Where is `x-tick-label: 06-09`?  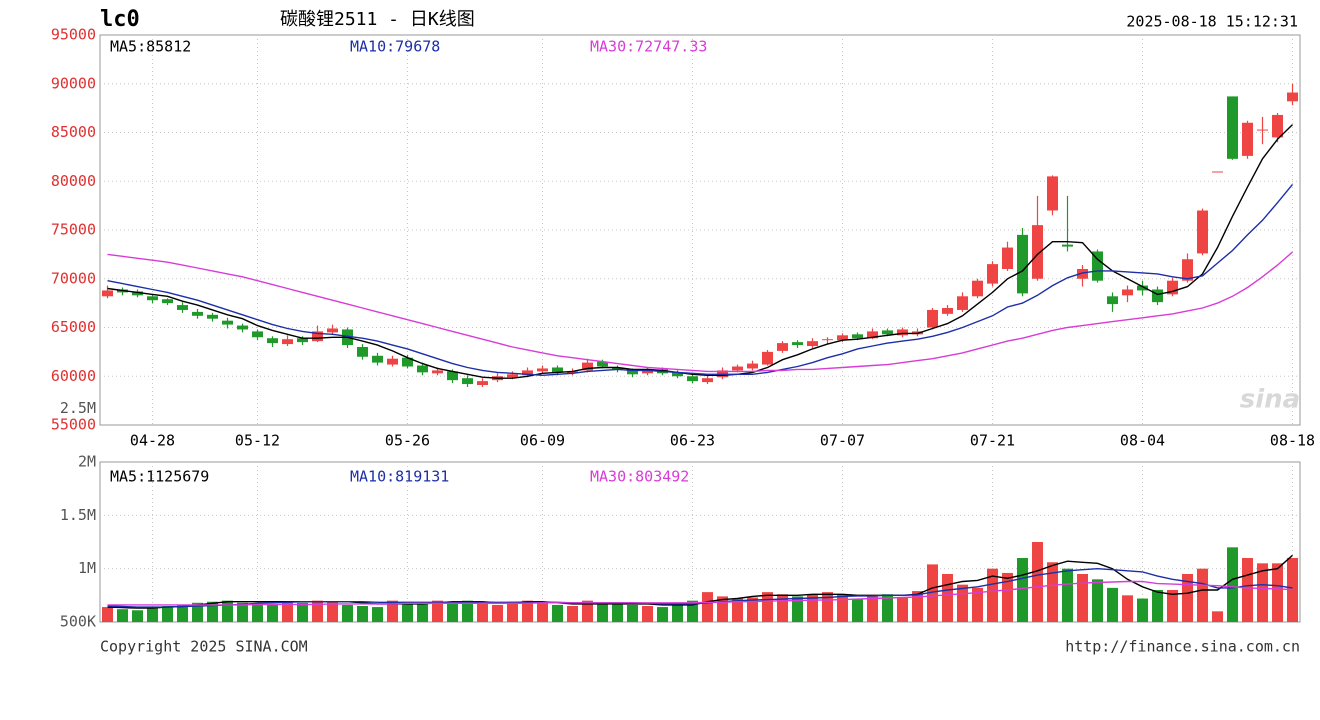 x-tick-label: 06-09 is located at coordinates (542, 441).